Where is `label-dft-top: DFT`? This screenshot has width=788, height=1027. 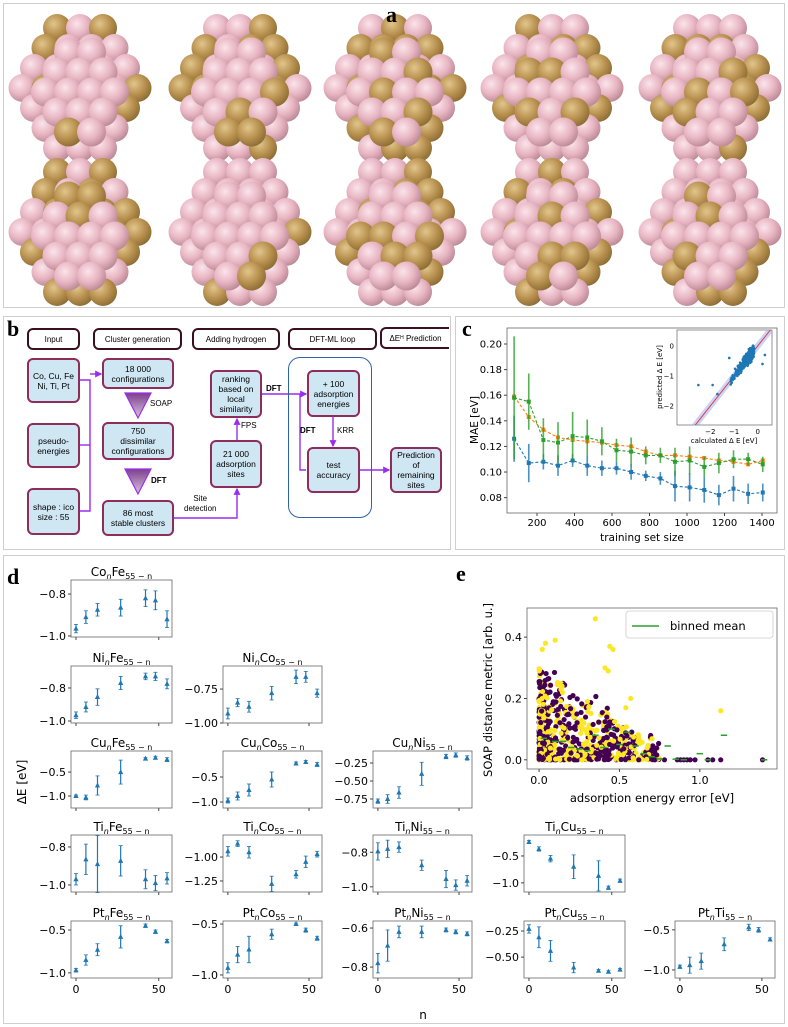 label-dft-top: DFT is located at coordinates (274, 388).